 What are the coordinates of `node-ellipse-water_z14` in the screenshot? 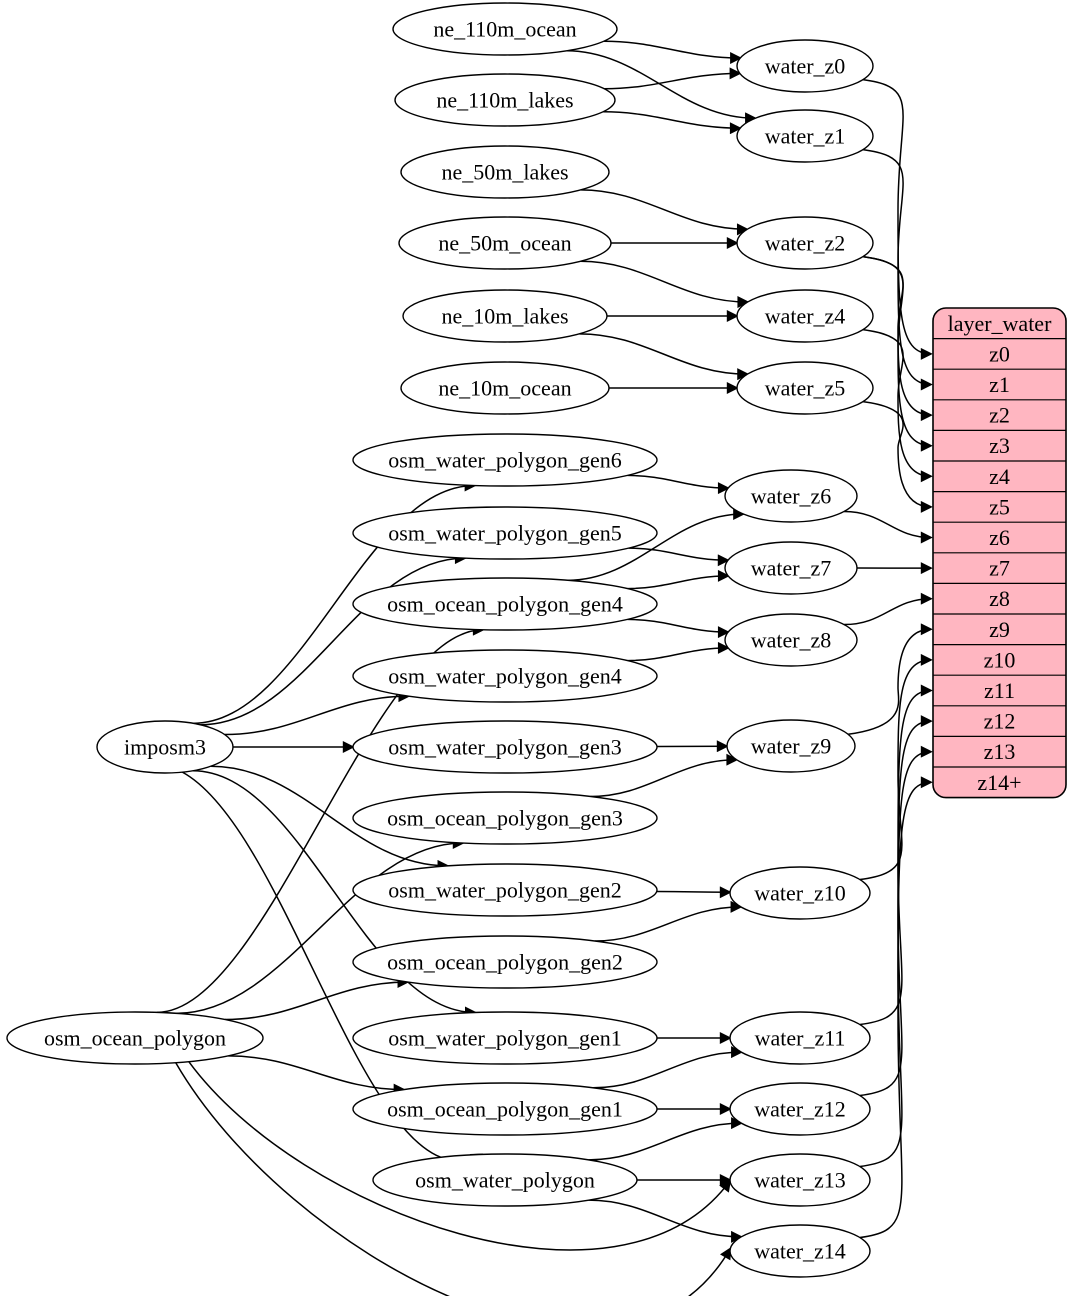 It's located at (800, 1251).